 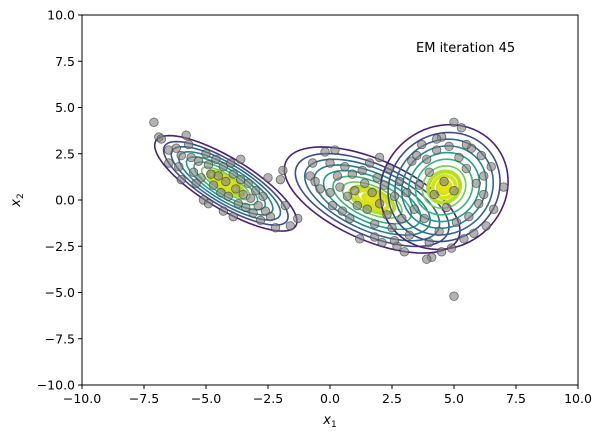 I want to click on y-tick-label: 10.0, so click(x=61, y=15).